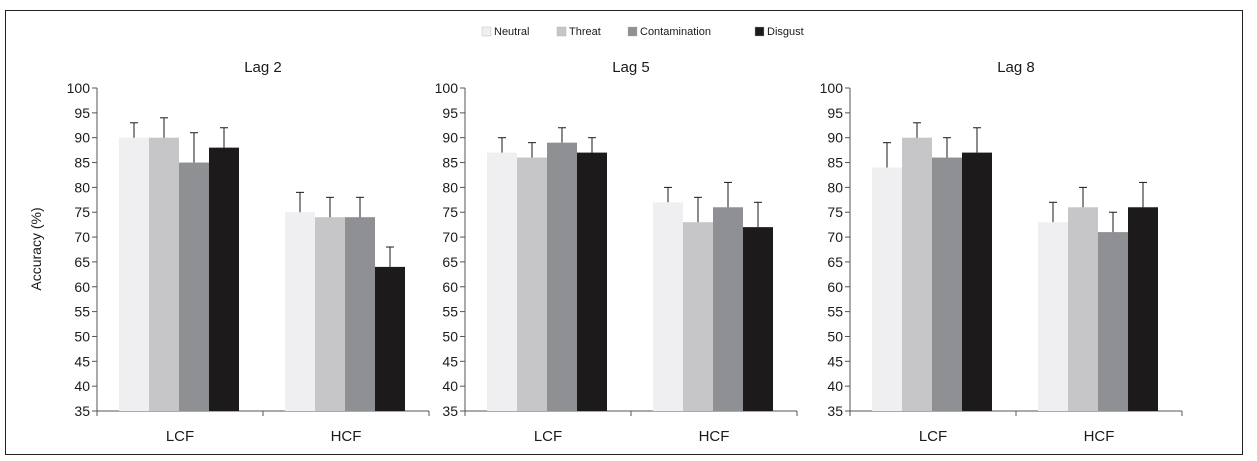 The width and height of the screenshot is (1257, 461). I want to click on legend-label-neutral: Neutral, so click(511, 32).